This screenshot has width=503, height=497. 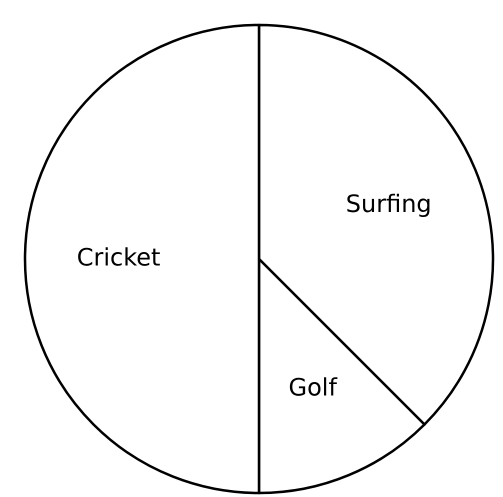 I want to click on slice-label: Golf, so click(x=313, y=387).